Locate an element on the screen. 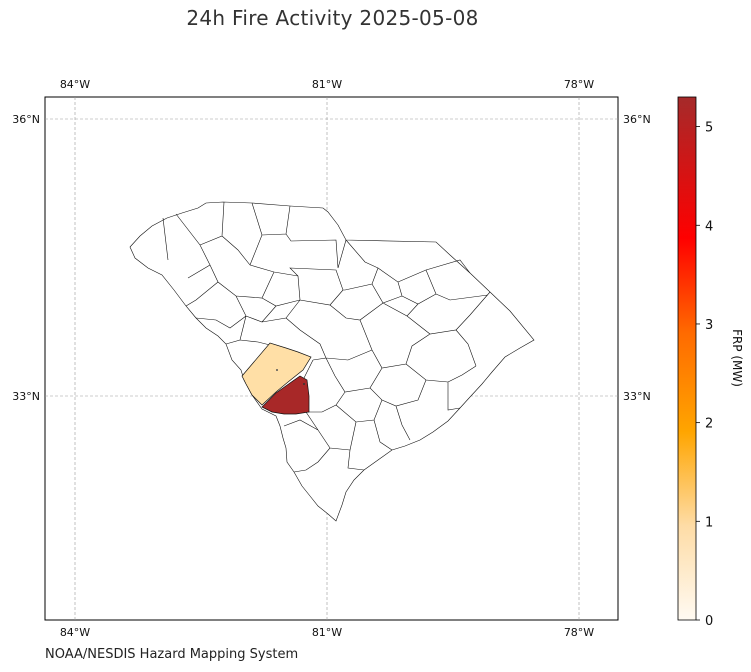  lat-tick-left: 33°N is located at coordinates (26, 396).